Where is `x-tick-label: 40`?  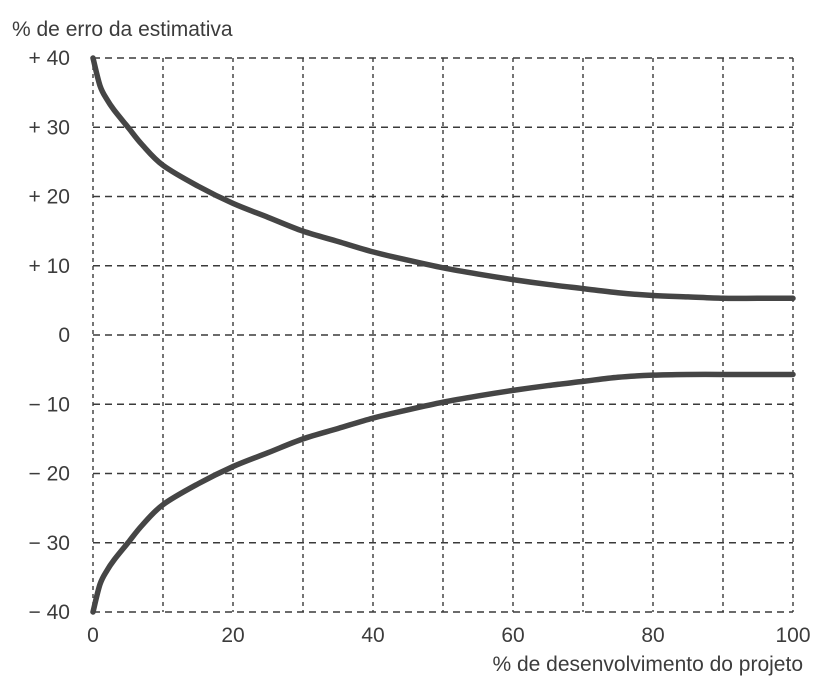
x-tick-label: 40 is located at coordinates (372, 635).